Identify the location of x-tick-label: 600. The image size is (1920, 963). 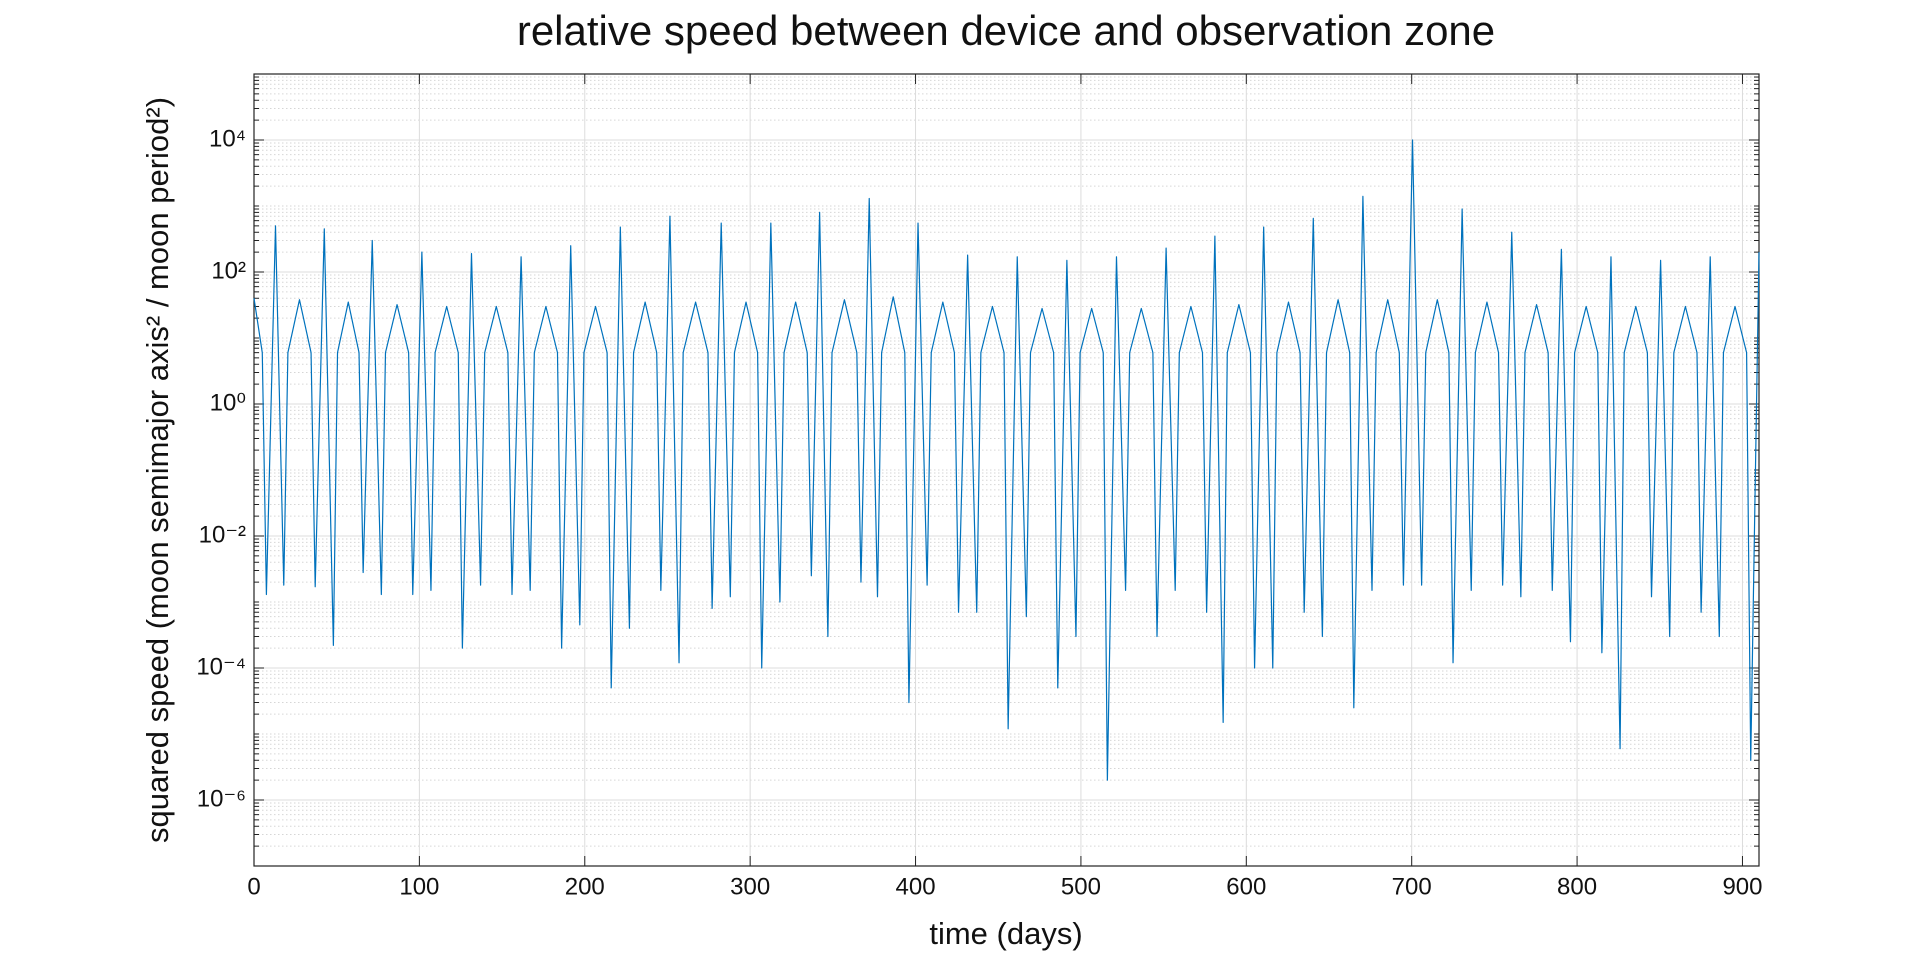
(1246, 886).